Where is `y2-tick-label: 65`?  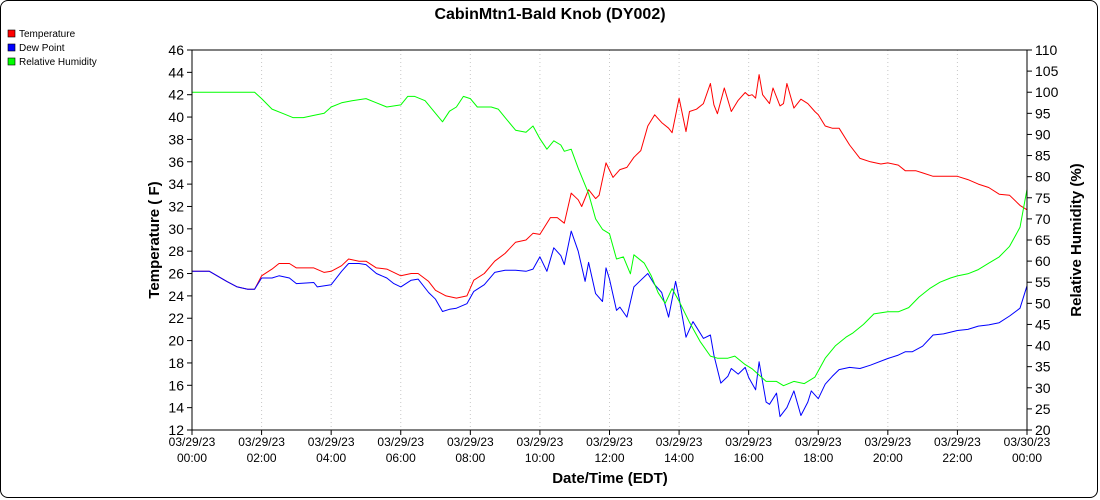 y2-tick-label: 65 is located at coordinates (1043, 240).